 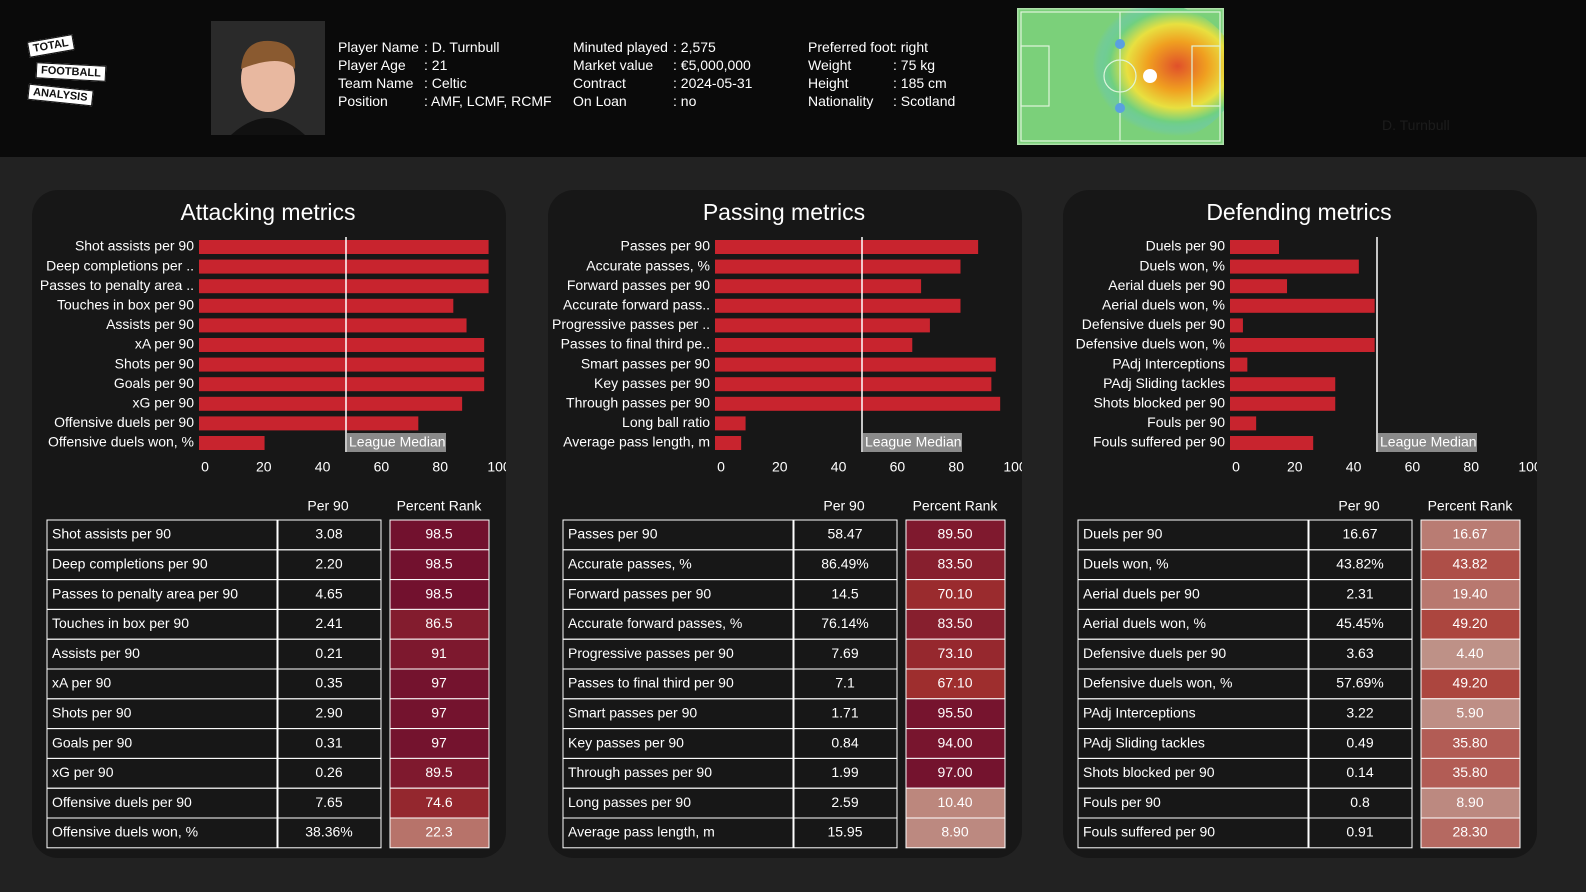 What do you see at coordinates (1122, 802) in the screenshot?
I see `table-text: Fouls per 90` at bounding box center [1122, 802].